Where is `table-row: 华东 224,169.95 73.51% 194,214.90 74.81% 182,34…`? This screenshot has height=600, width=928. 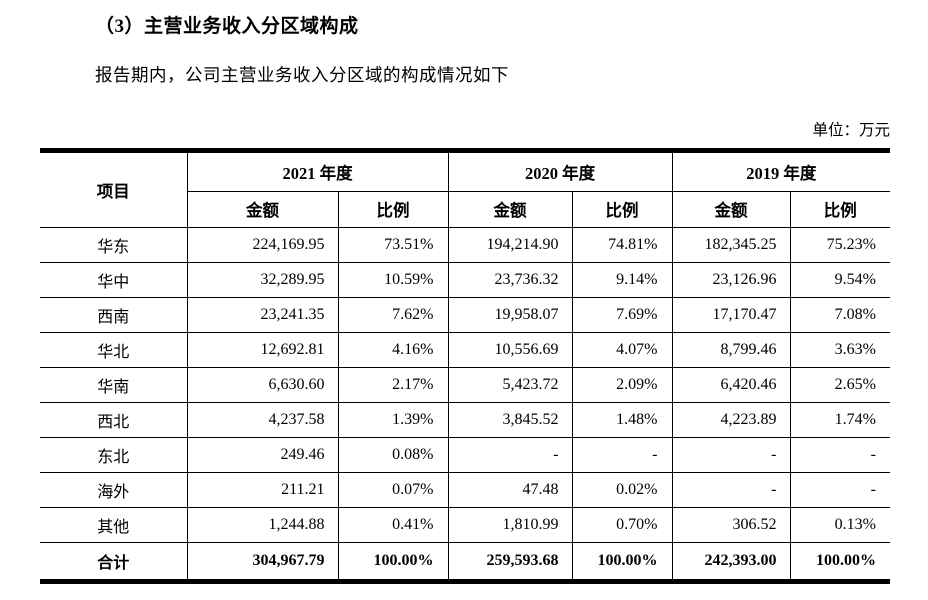
table-row: 华东 224,169.95 73.51% 194,214.90 74.81% 182,34… is located at coordinates (465, 244).